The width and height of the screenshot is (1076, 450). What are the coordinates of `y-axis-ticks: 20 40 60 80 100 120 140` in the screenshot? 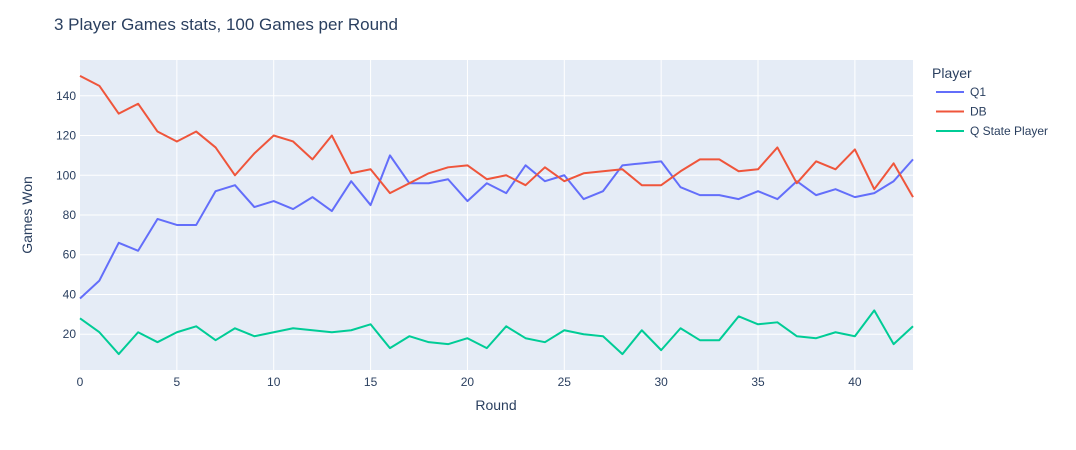 It's located at (66, 215).